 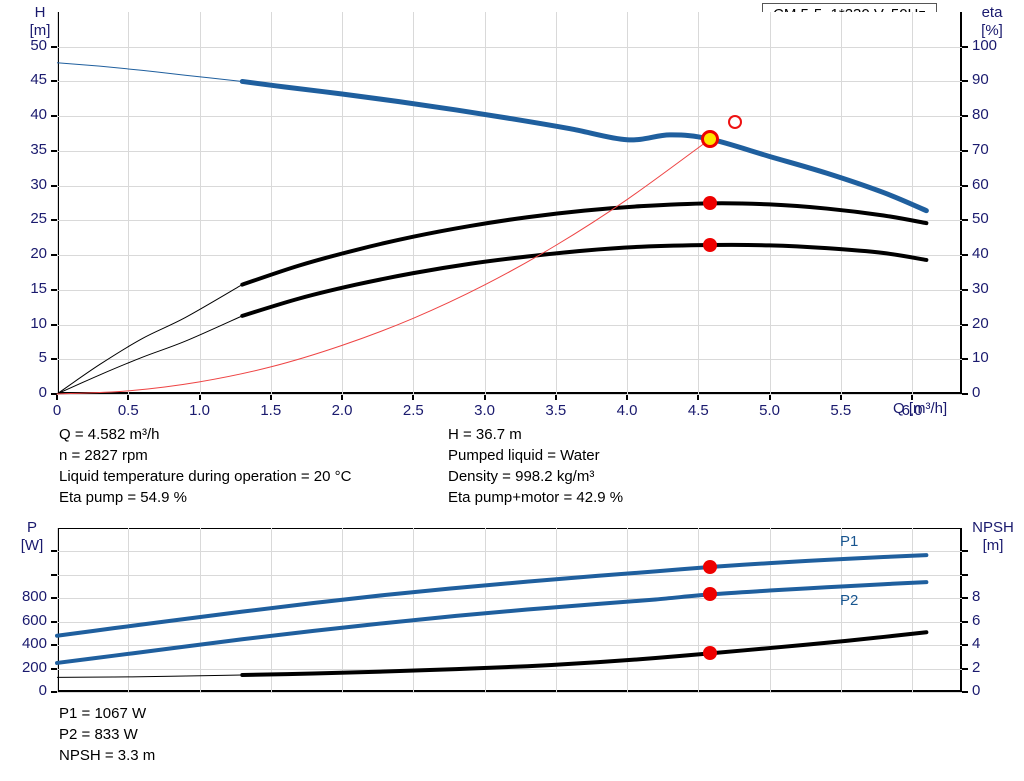 What do you see at coordinates (103, 713) in the screenshot?
I see `info-line: P1 = 1067 W` at bounding box center [103, 713].